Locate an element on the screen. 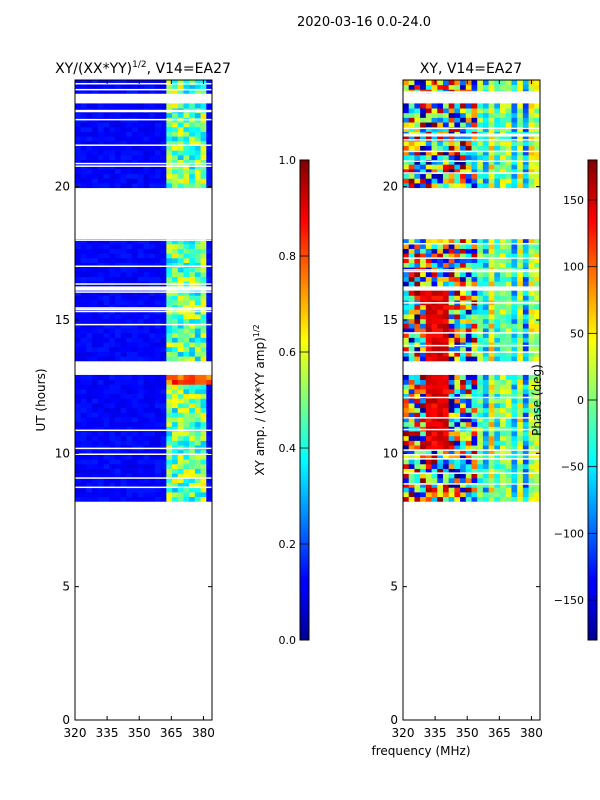 This screenshot has width=600, height=800. flagged-row is located at coordinates (143, 119).